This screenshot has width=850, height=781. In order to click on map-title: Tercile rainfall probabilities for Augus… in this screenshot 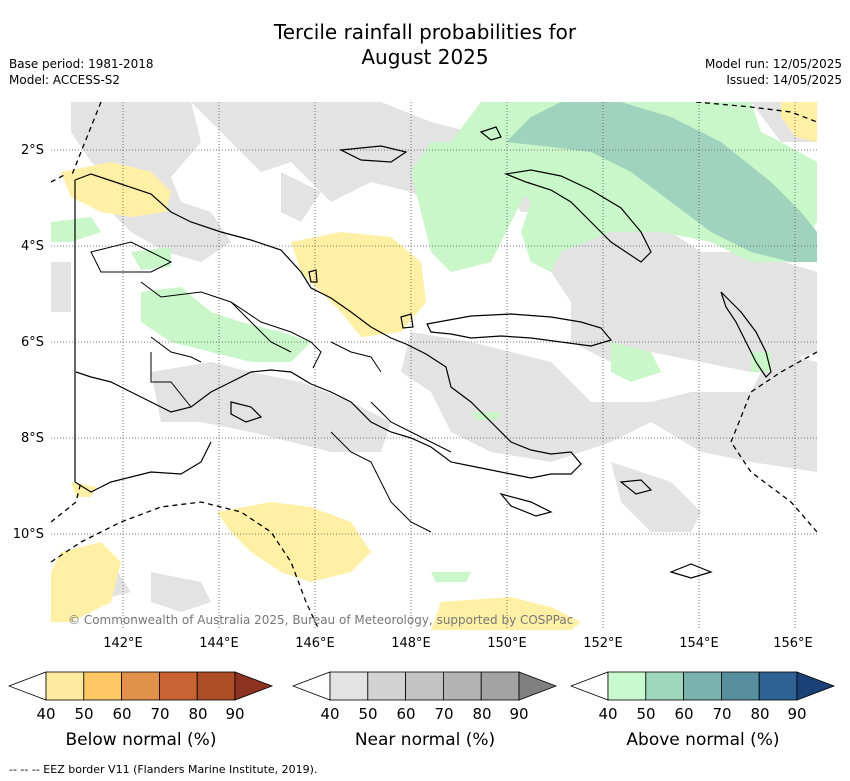, I will do `click(425, 45)`.